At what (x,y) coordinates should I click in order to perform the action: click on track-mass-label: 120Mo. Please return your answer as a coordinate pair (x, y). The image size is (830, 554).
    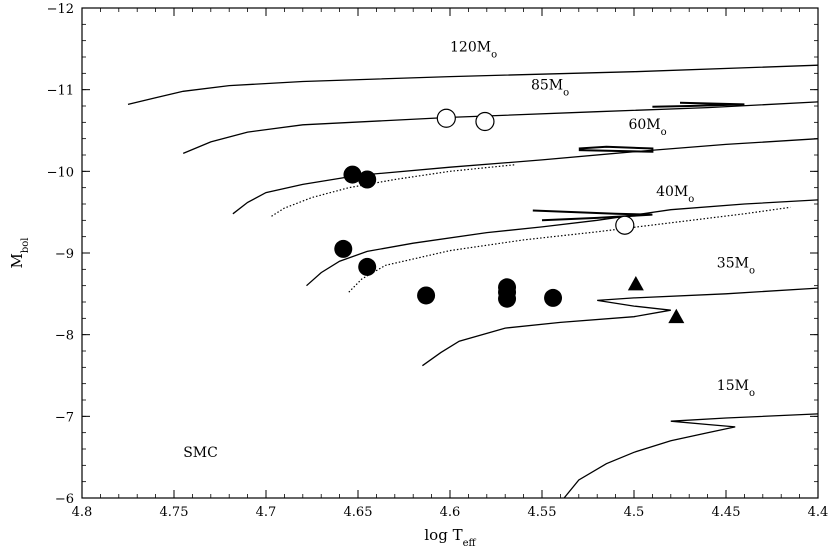
    Looking at the image, I should click on (473, 49).